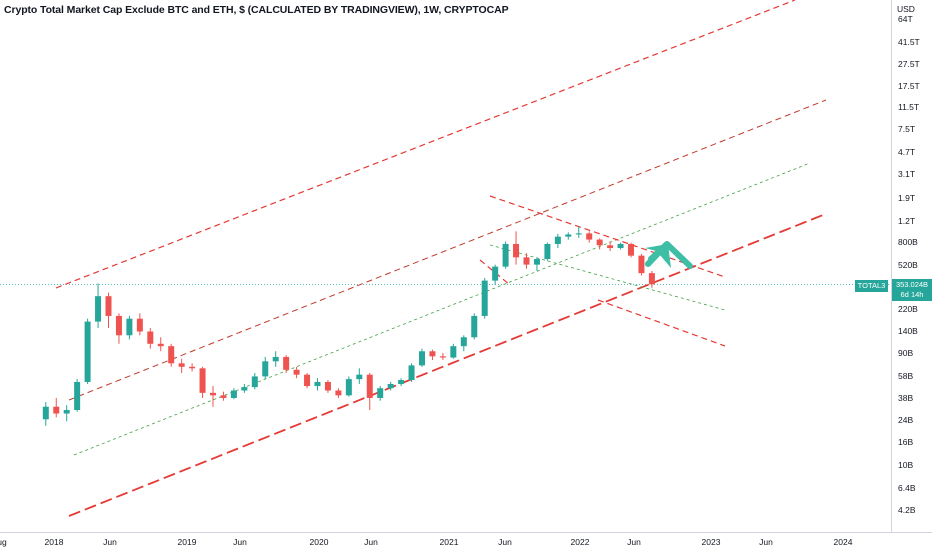 The height and width of the screenshot is (551, 932). I want to click on y-tick-label: 24B, so click(906, 420).